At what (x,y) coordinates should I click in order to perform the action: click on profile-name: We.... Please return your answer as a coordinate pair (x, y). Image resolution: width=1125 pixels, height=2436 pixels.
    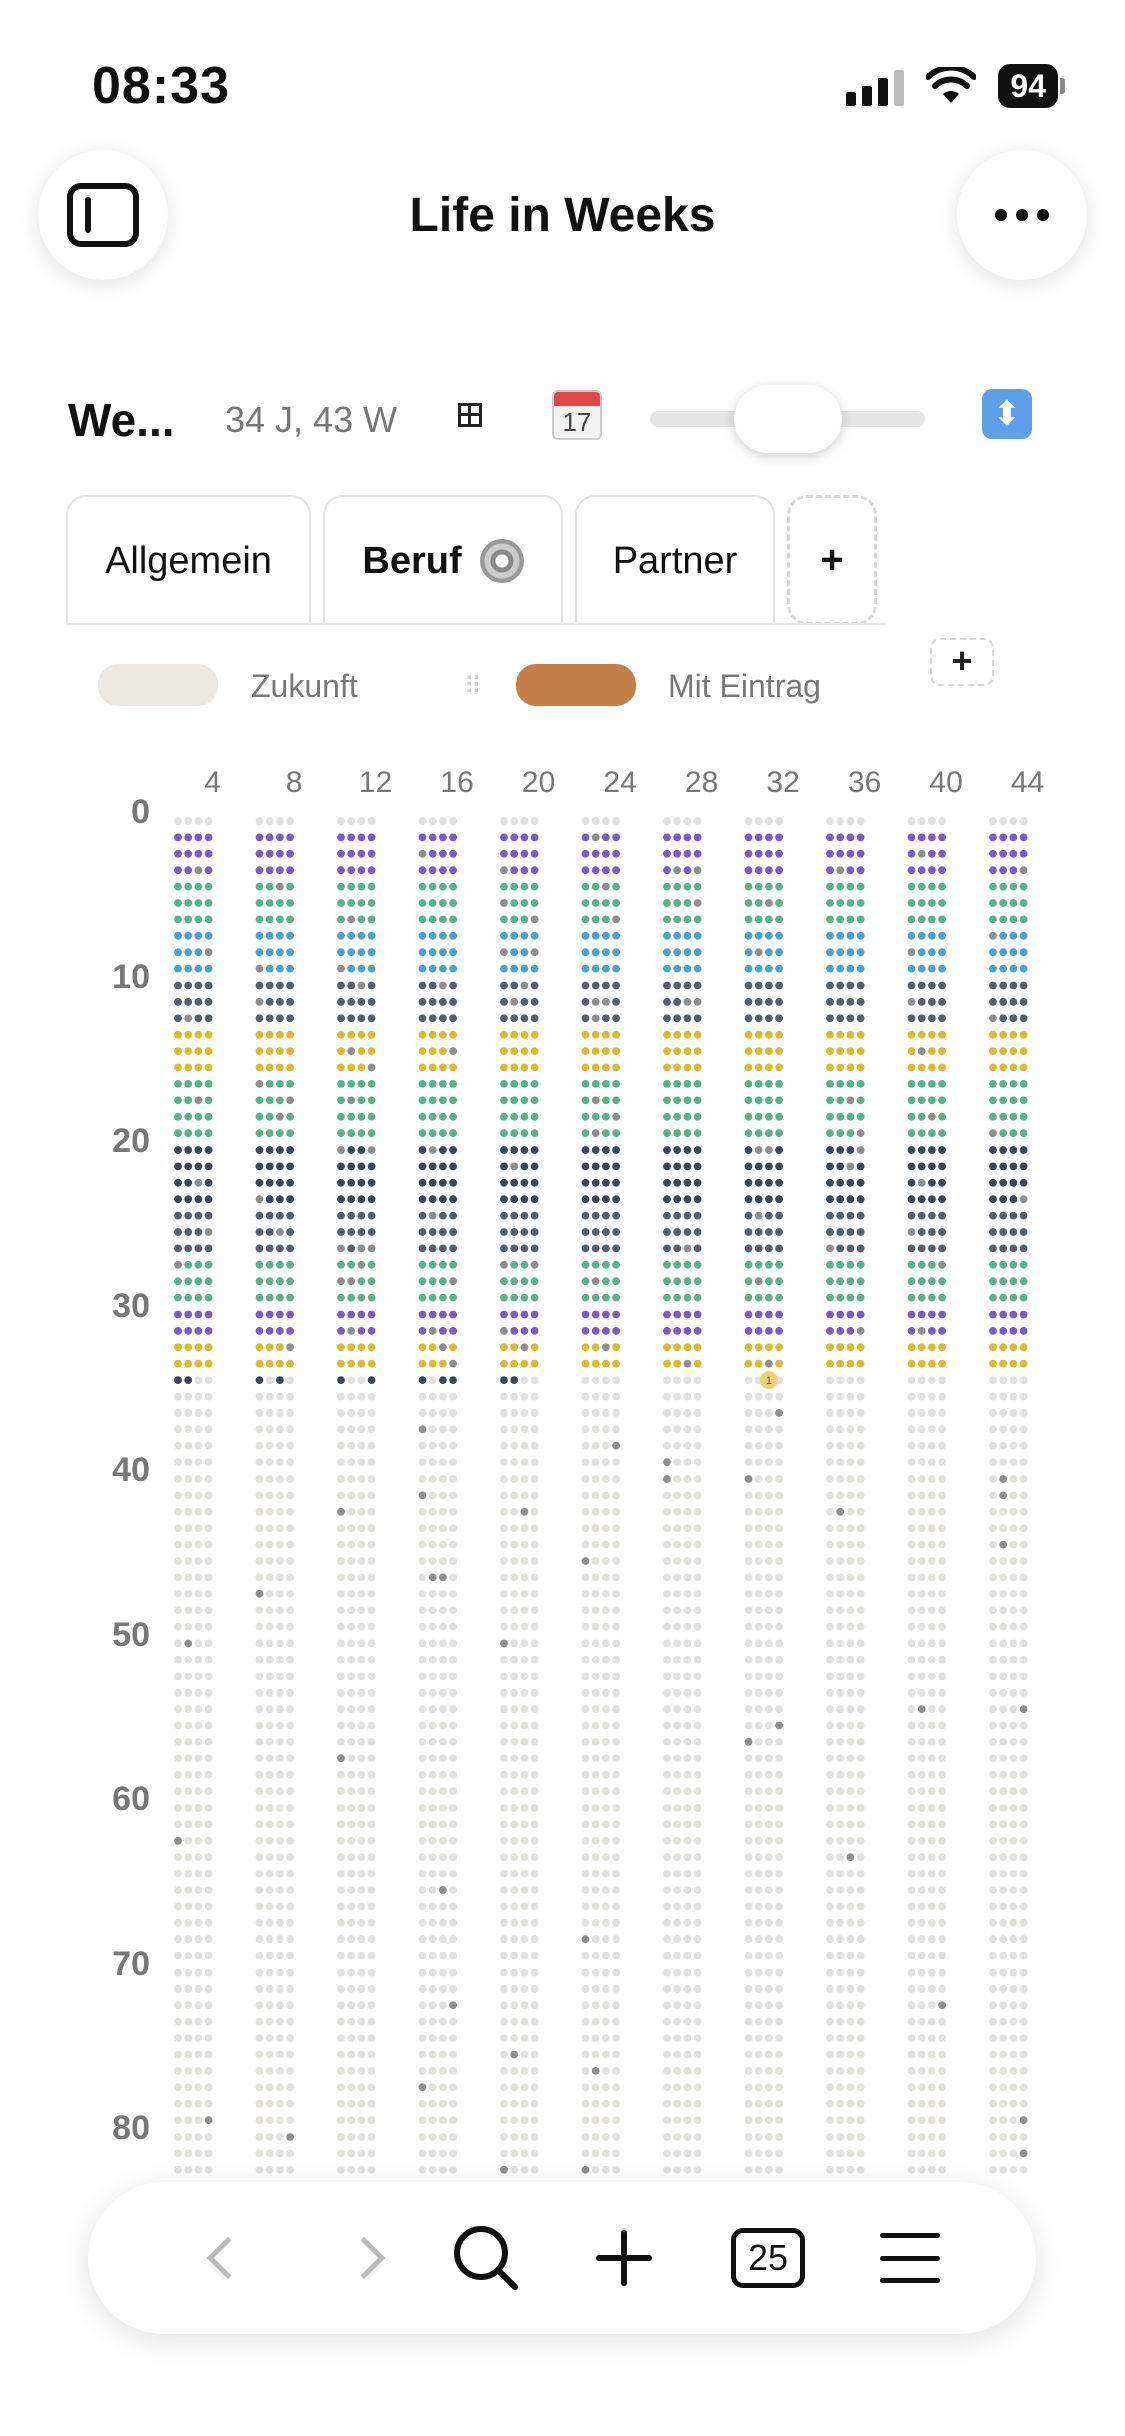
    Looking at the image, I should click on (121, 420).